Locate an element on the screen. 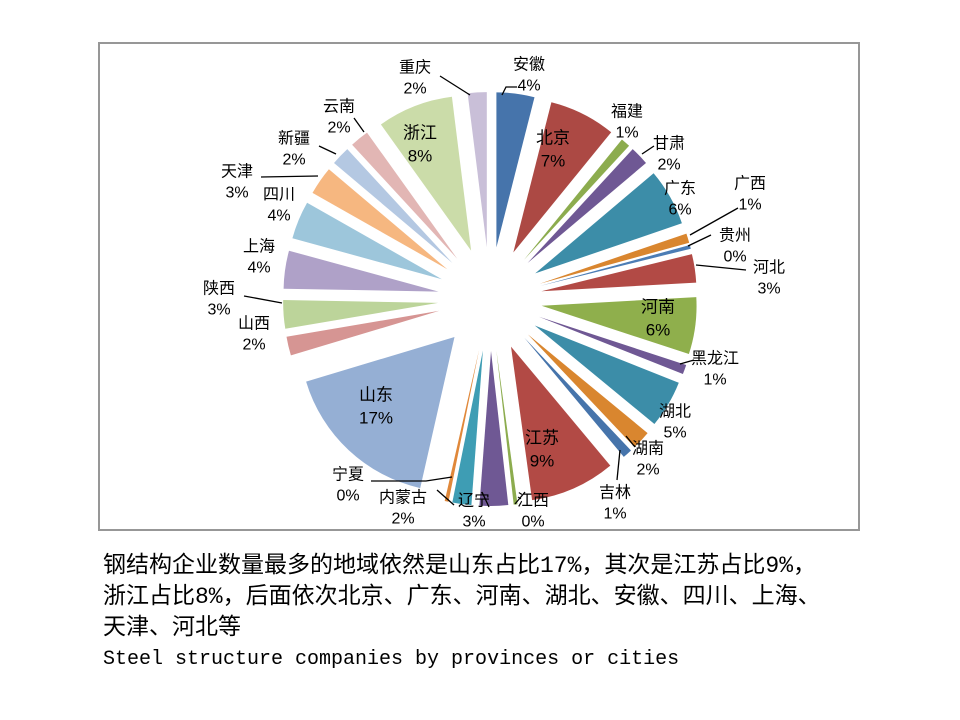  slice-percent-ningxia: 0% is located at coordinates (347, 496).